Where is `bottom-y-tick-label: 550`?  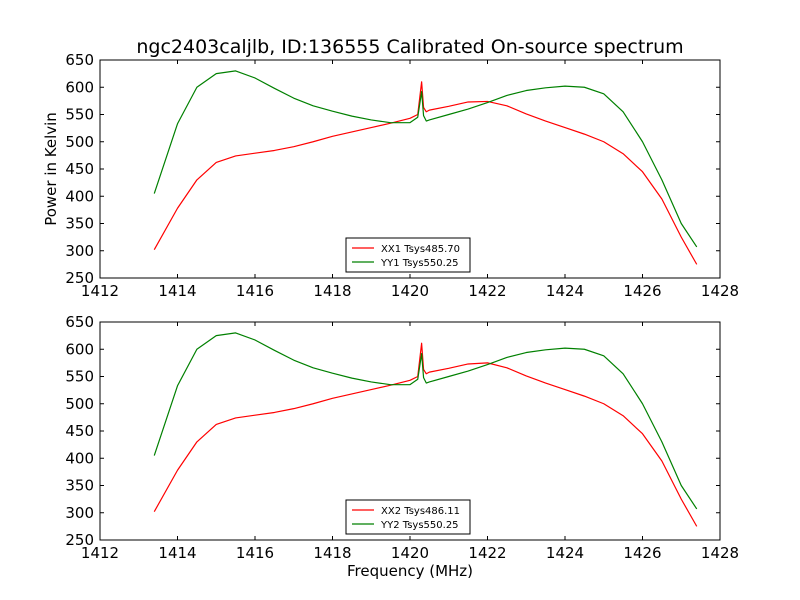 bottom-y-tick-label: 550 is located at coordinates (79, 377).